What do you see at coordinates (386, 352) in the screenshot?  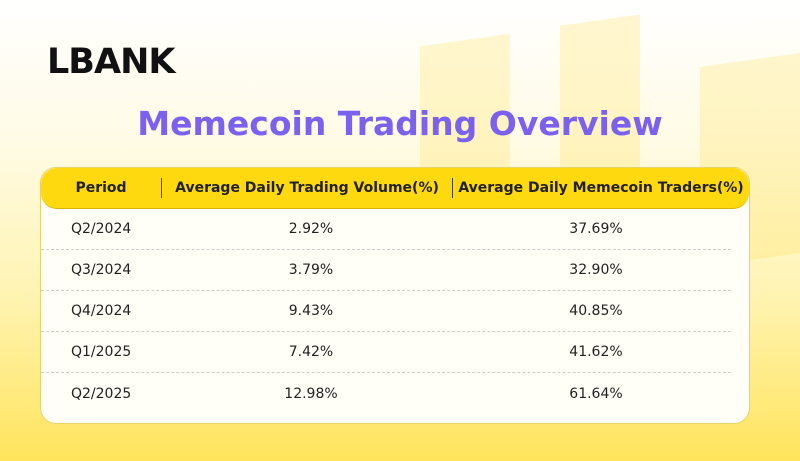 I see `table-row: Q1/2025 7.42% 41.62%` at bounding box center [386, 352].